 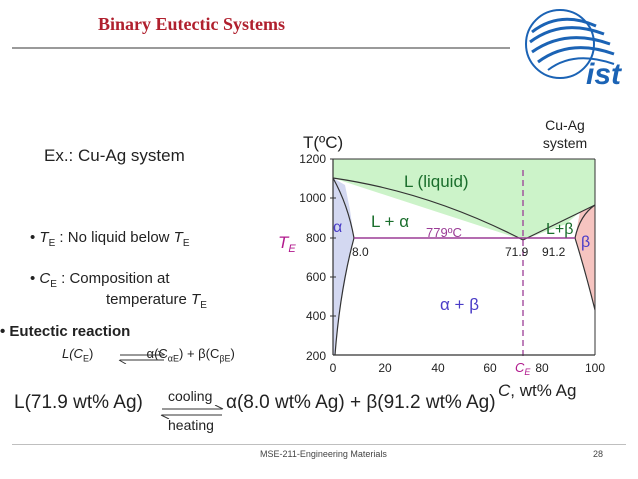 I want to click on footer-course: MSE-211-Engineering Materials, so click(x=323, y=454).